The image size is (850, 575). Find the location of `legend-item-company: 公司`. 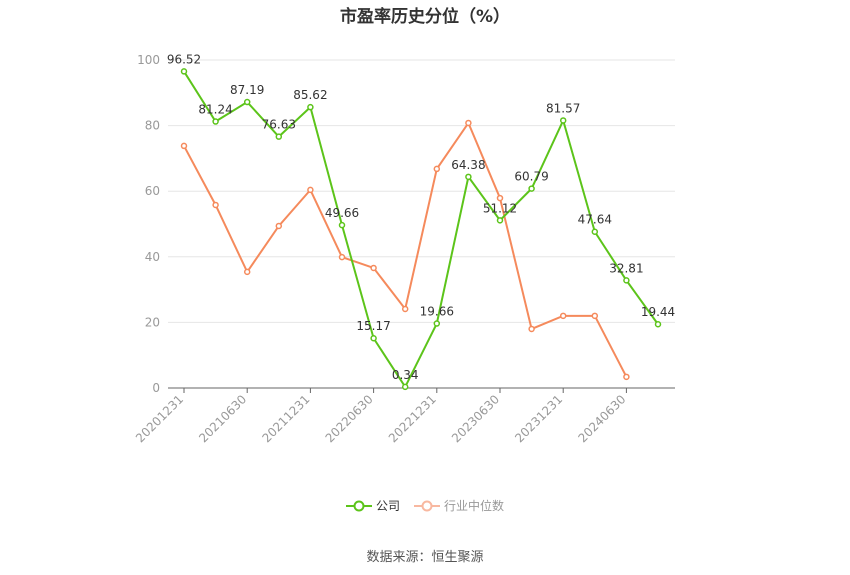

legend-item-company: 公司 is located at coordinates (372, 505).